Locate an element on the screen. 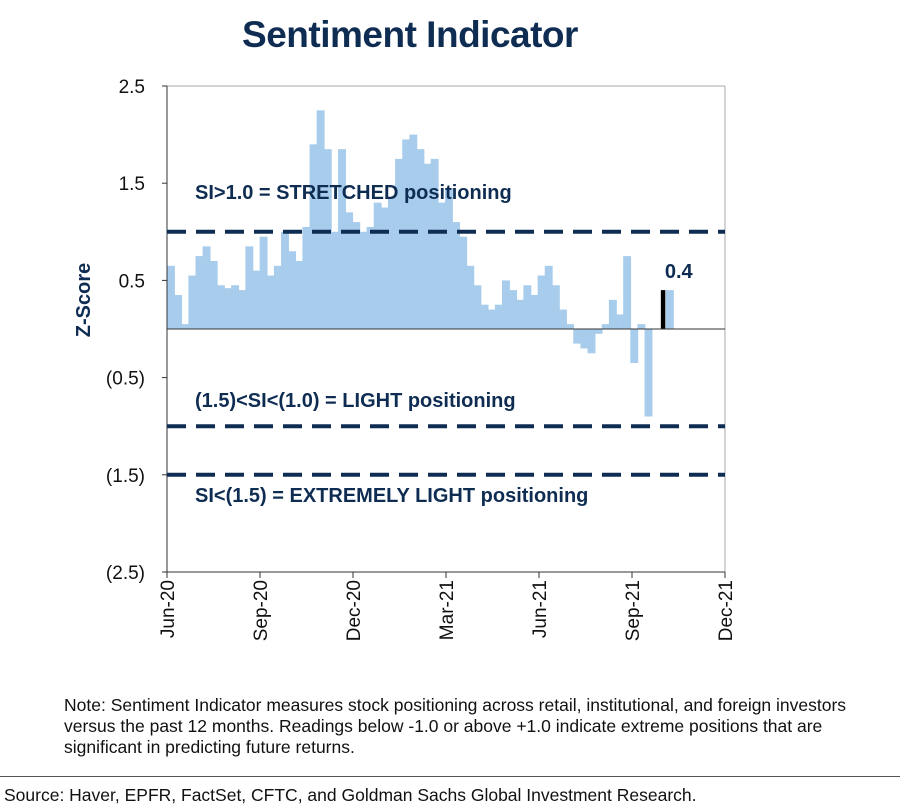 Image resolution: width=900 pixels, height=811 pixels. y-tick-label: (2.5) is located at coordinates (125, 573).